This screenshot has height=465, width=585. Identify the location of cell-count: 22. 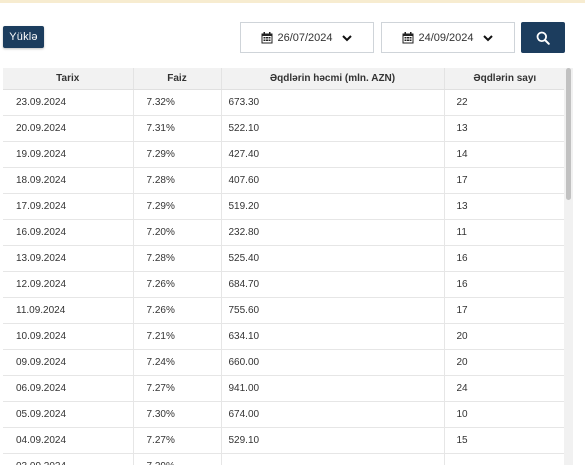
(504, 102).